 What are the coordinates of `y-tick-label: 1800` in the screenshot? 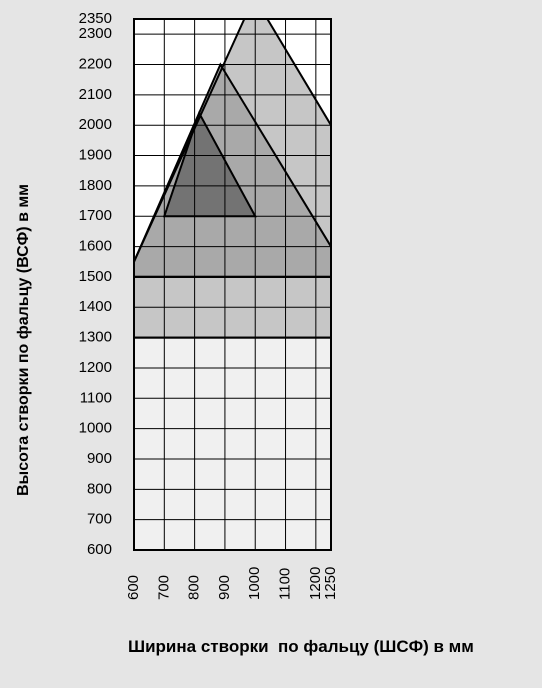 It's located at (95, 185).